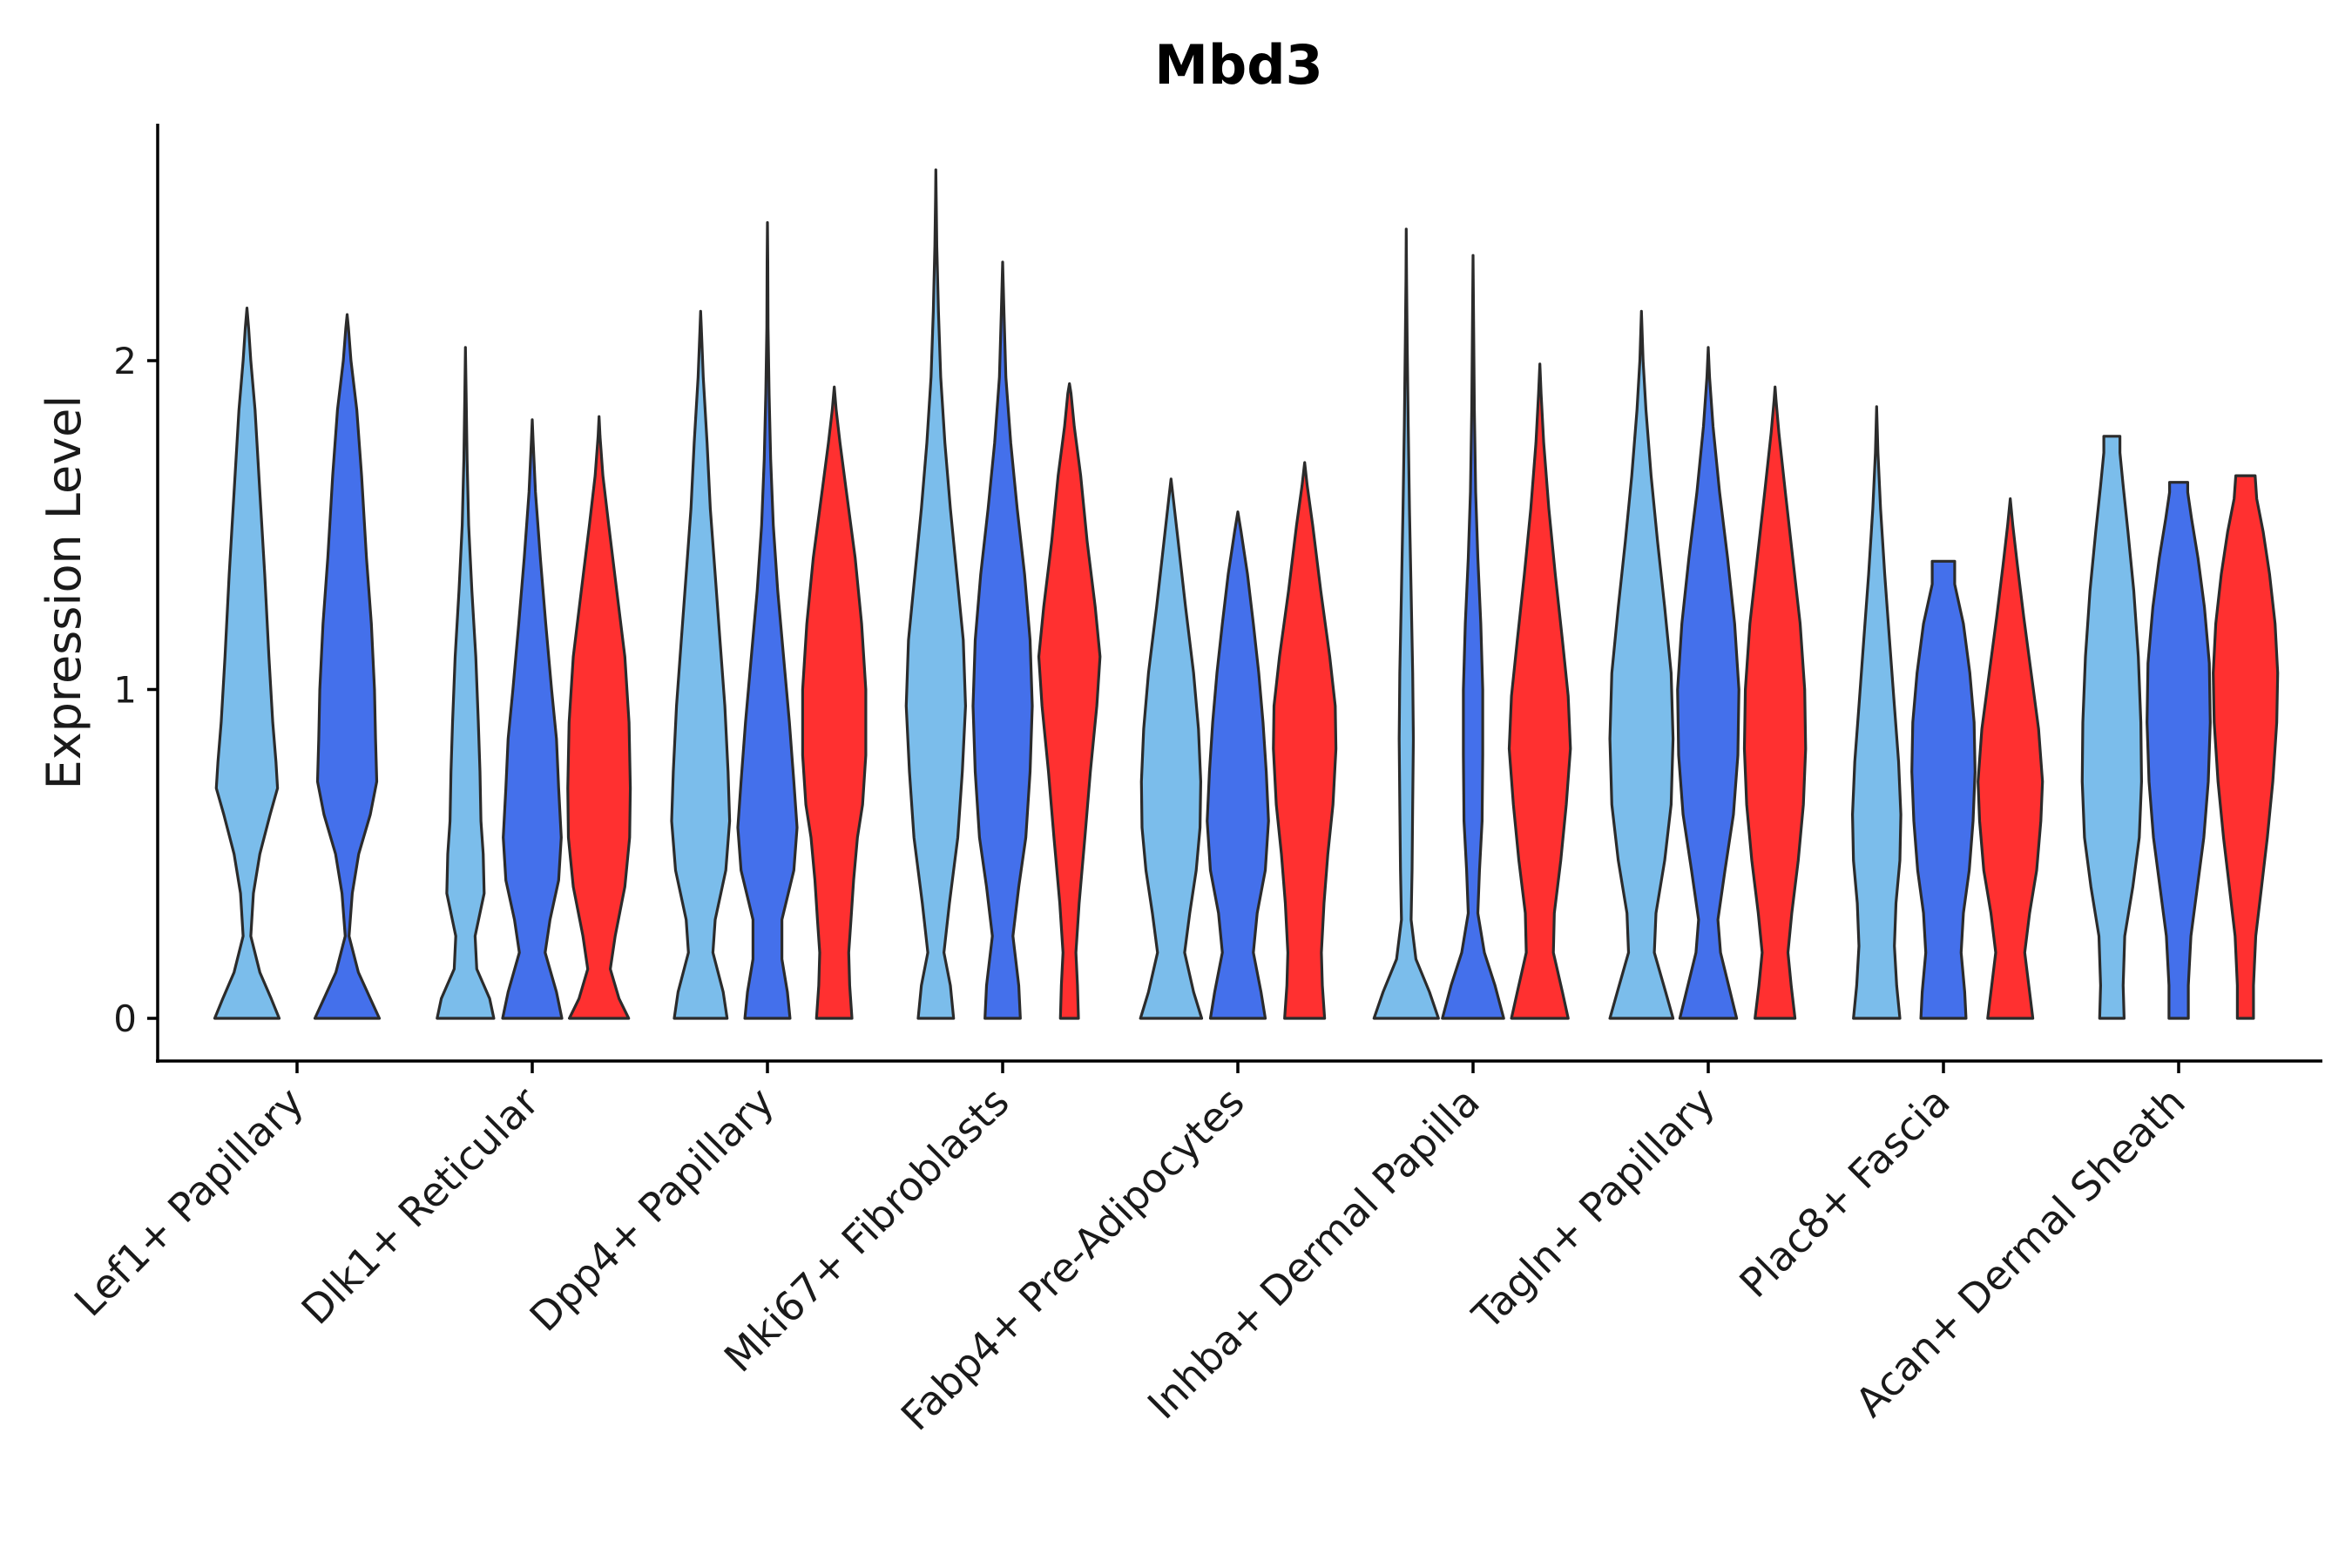  What do you see at coordinates (1594, 1209) in the screenshot?
I see `x-tick-label-tagln-papillary: Tagln+ Papillary` at bounding box center [1594, 1209].